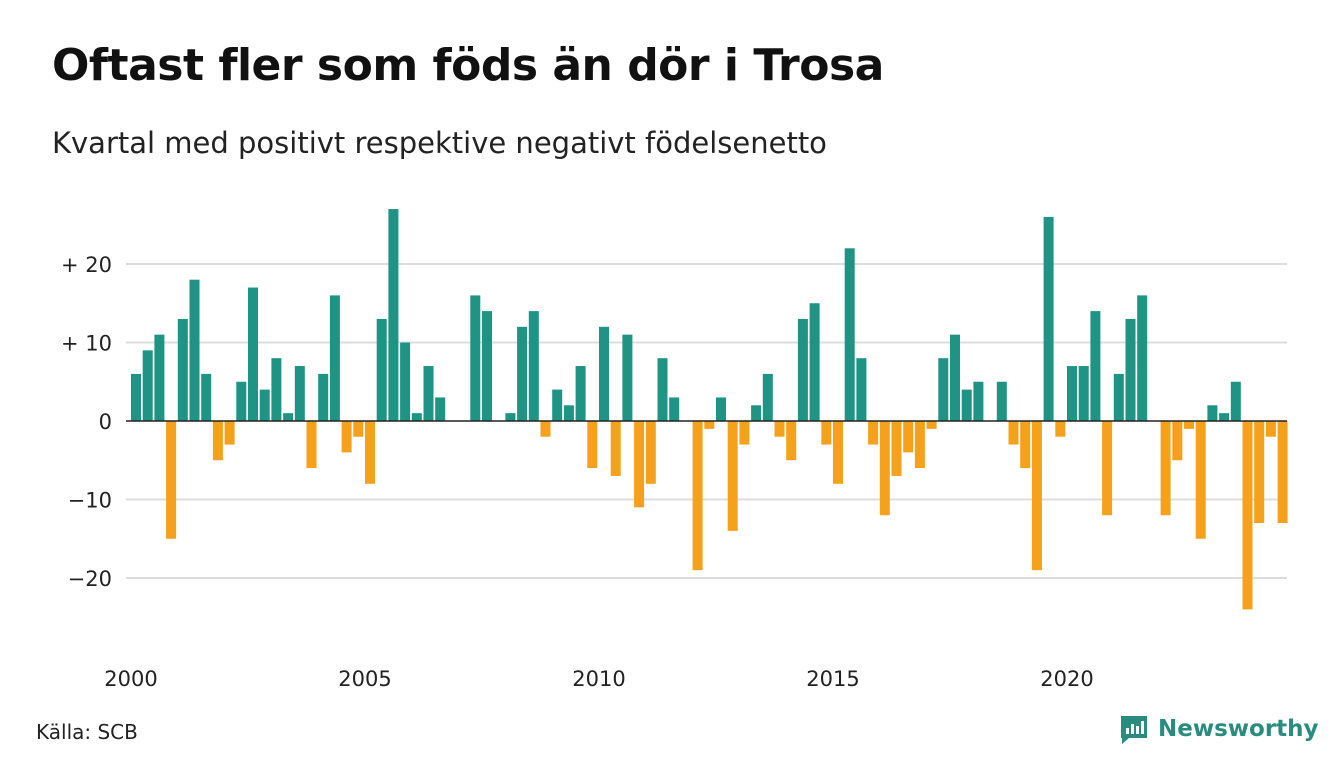 Image resolution: width=1340 pixels, height=780 pixels. I want to click on y-tick-label: + 10, so click(86, 344).